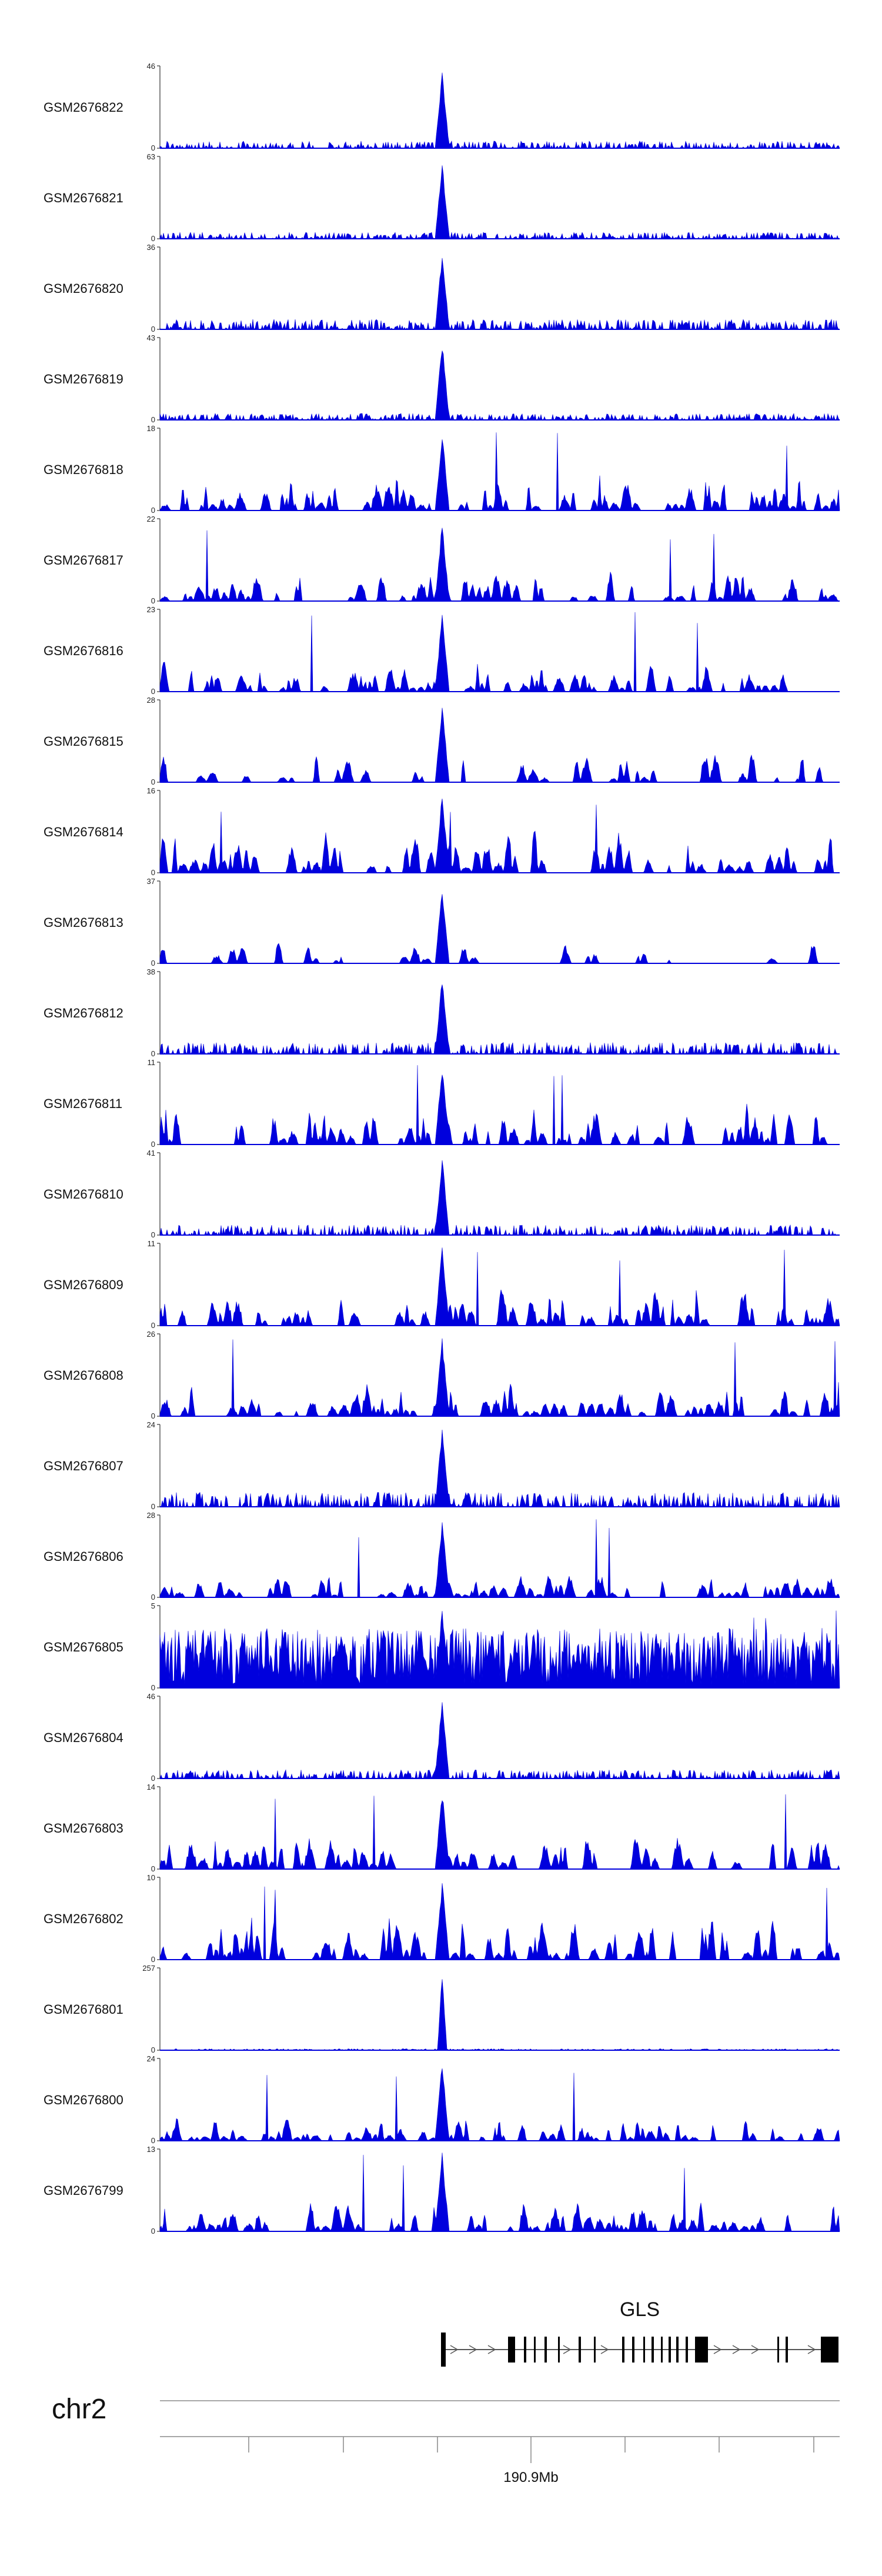 This screenshot has width=882, height=2576. What do you see at coordinates (530, 2477) in the screenshot?
I see `position-tick-label: 190.9Mb` at bounding box center [530, 2477].